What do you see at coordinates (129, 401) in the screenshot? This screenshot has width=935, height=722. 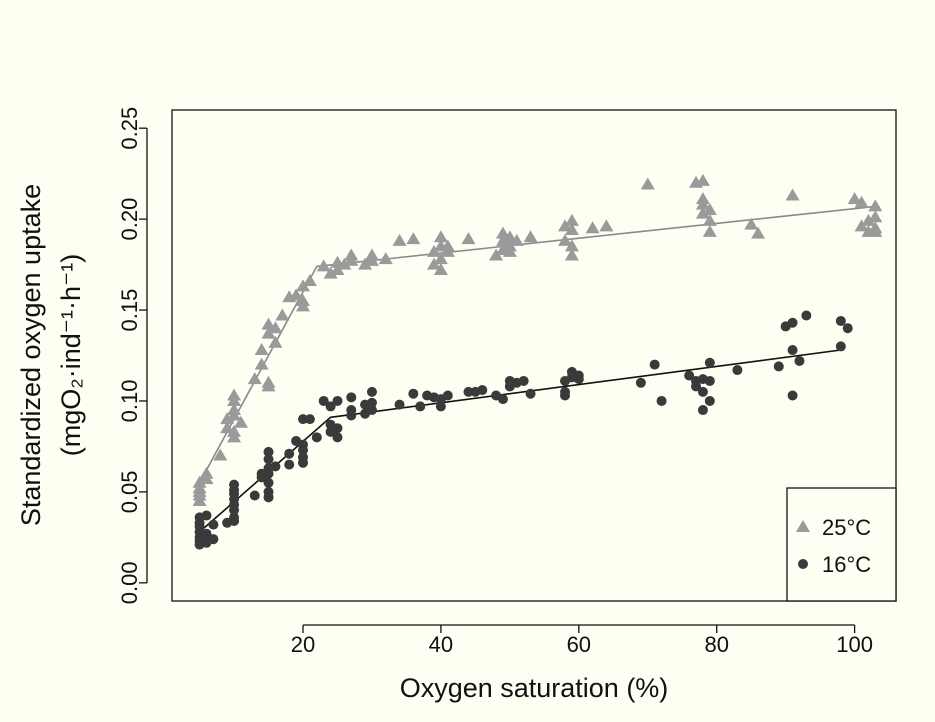 I see `y-tick-label: 0.10` at bounding box center [129, 401].